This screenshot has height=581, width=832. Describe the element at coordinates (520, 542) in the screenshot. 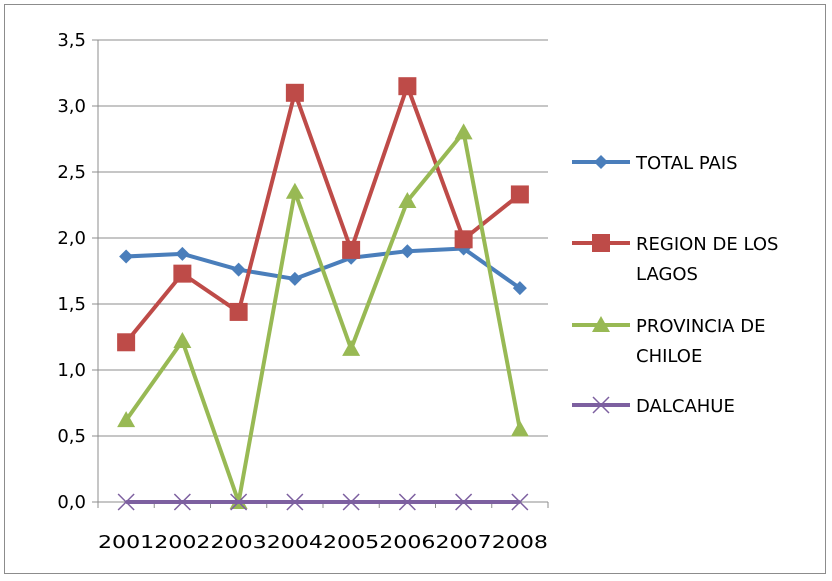

I see `x-tick-label: 2008` at that location.